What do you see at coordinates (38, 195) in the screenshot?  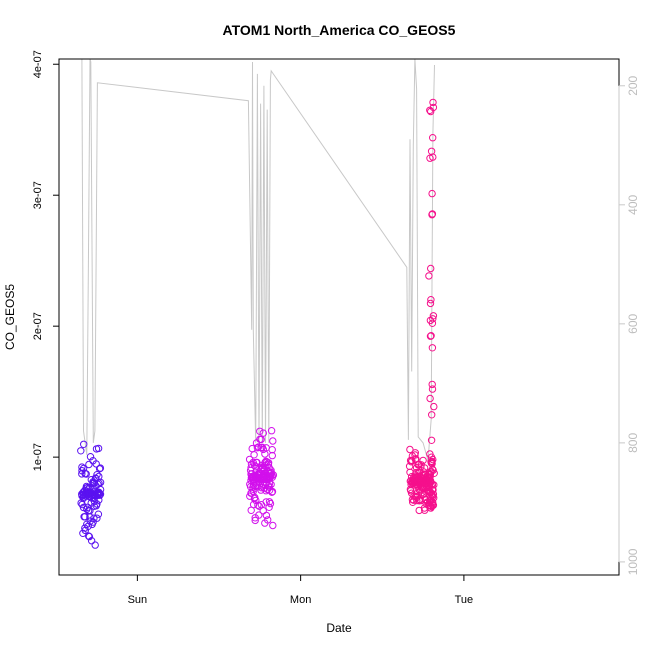 I see `y-tick-label: 3e-07` at bounding box center [38, 195].